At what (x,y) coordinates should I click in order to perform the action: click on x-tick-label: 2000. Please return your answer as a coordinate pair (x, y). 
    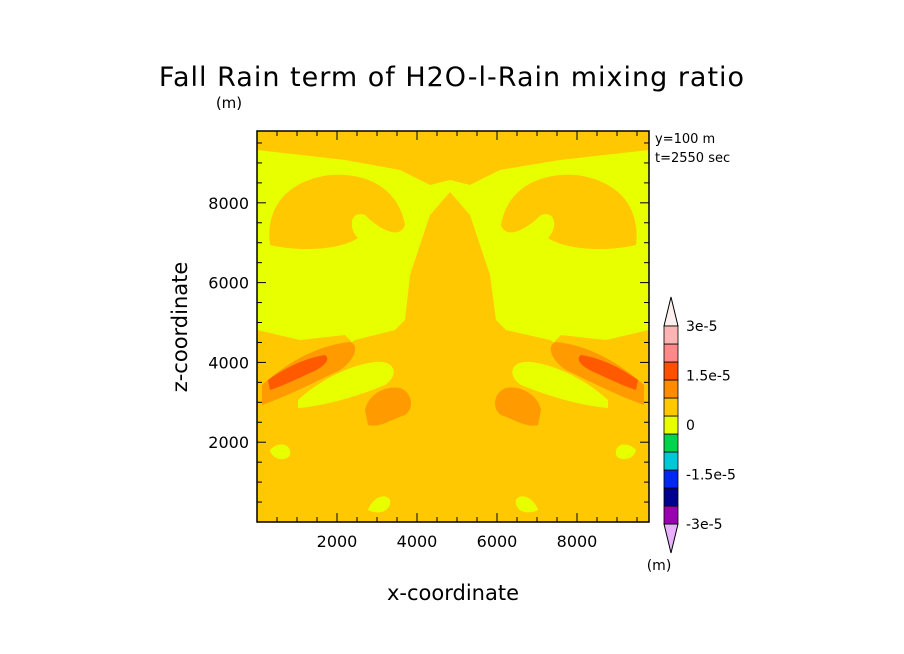
    Looking at the image, I should click on (337, 541).